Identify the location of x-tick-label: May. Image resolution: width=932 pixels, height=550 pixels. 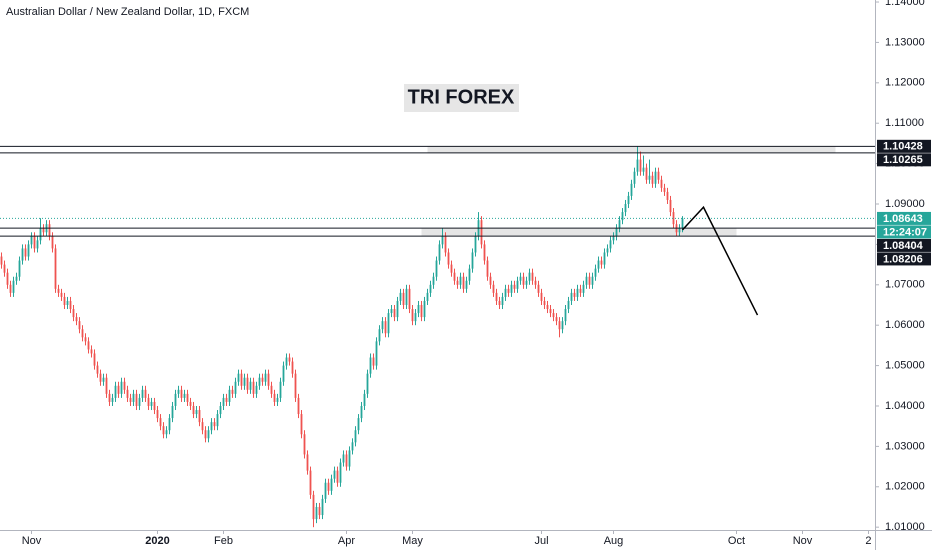
(412, 541).